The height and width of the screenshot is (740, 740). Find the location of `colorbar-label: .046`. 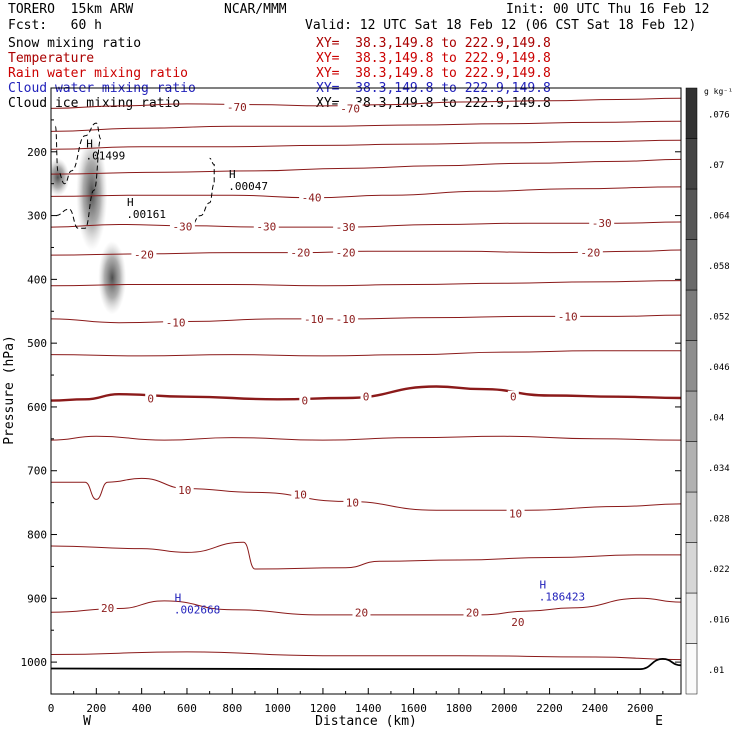

colorbar-label: .046 is located at coordinates (719, 368).